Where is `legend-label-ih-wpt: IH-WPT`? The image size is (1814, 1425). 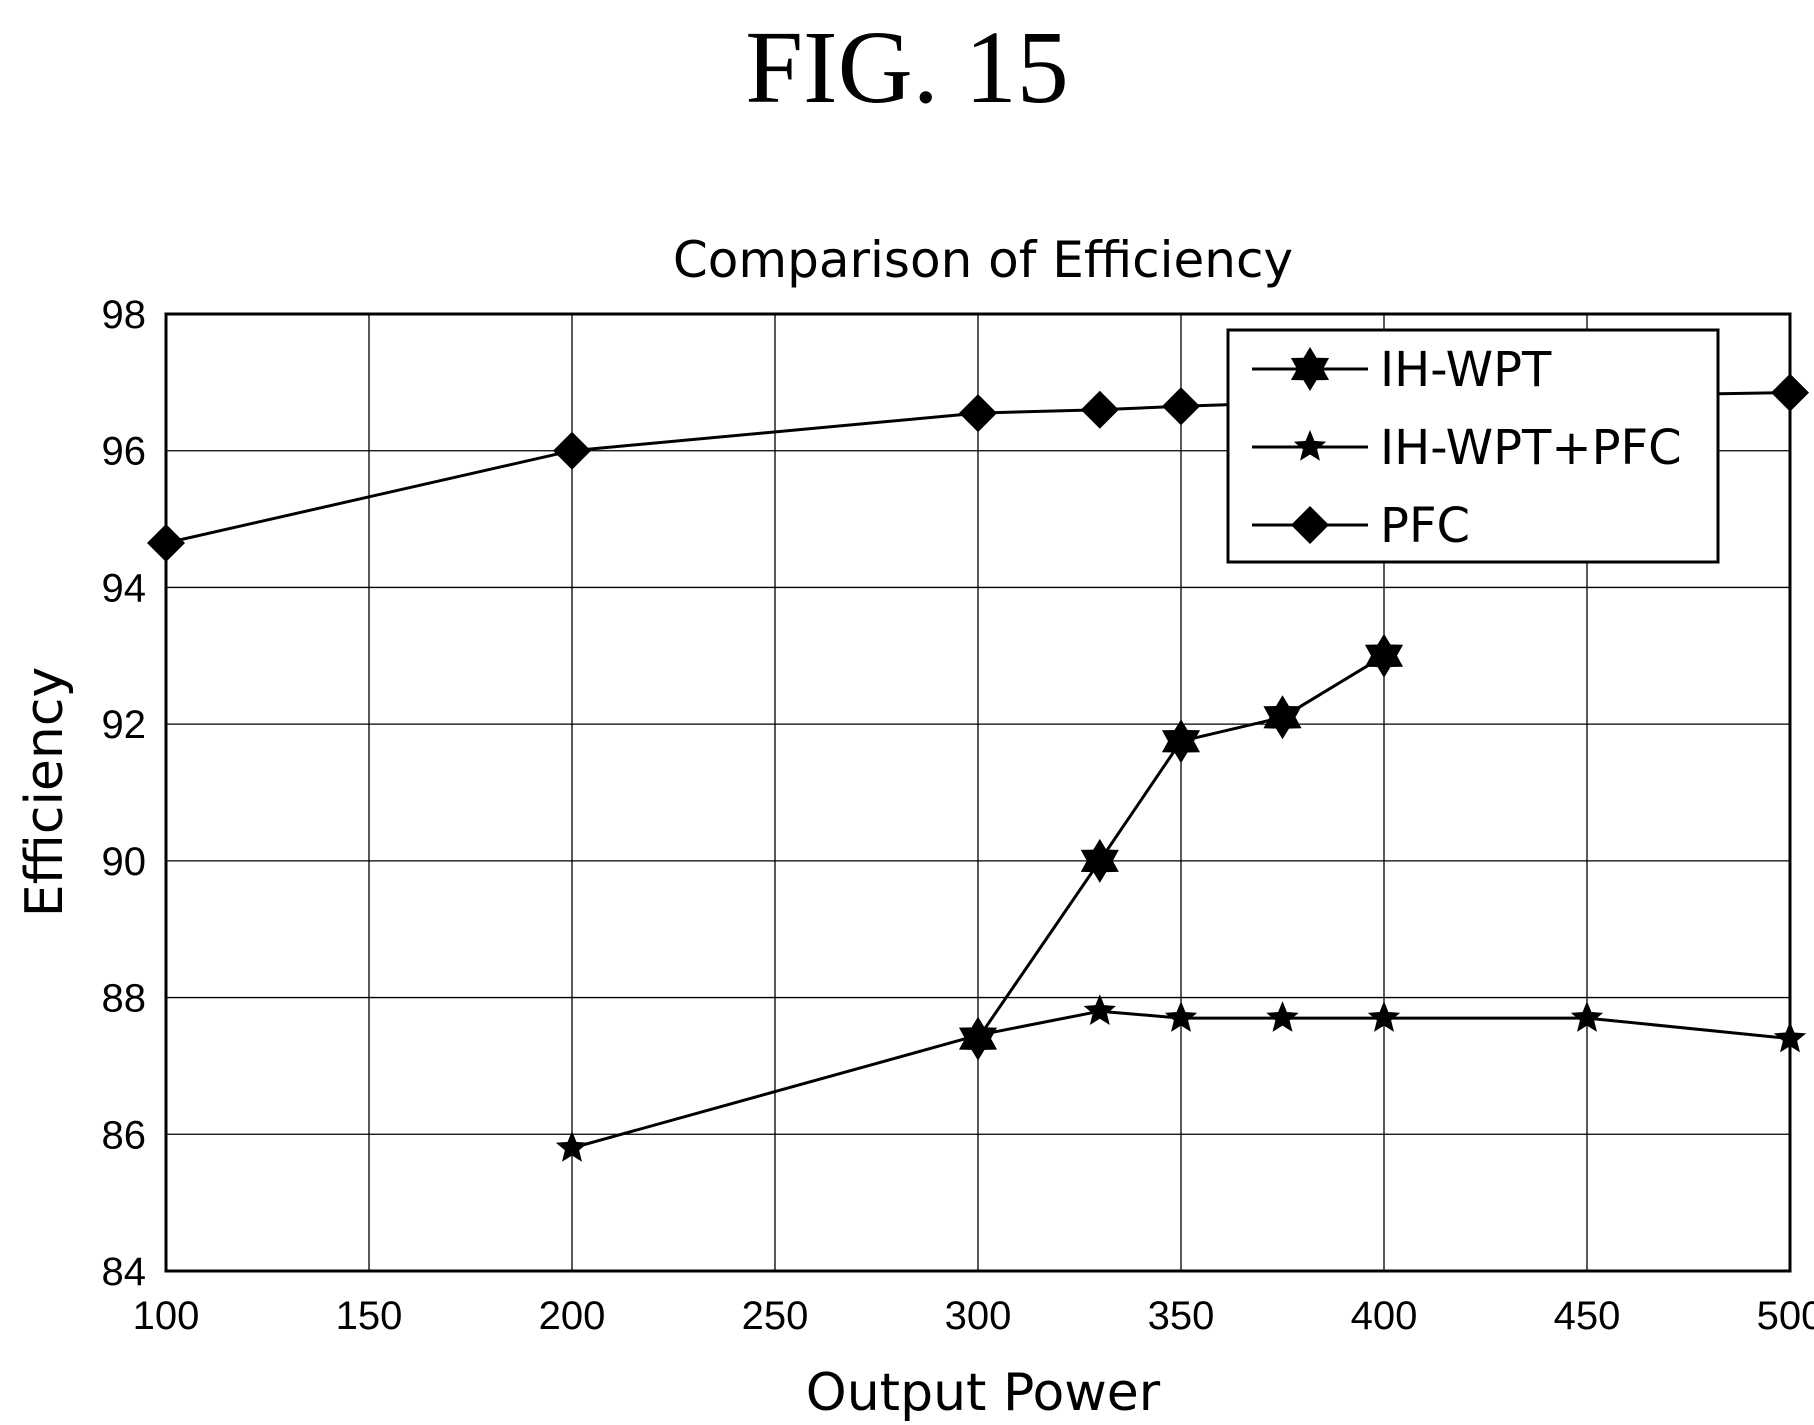 legend-label-ih-wpt: IH-WPT is located at coordinates (1466, 370).